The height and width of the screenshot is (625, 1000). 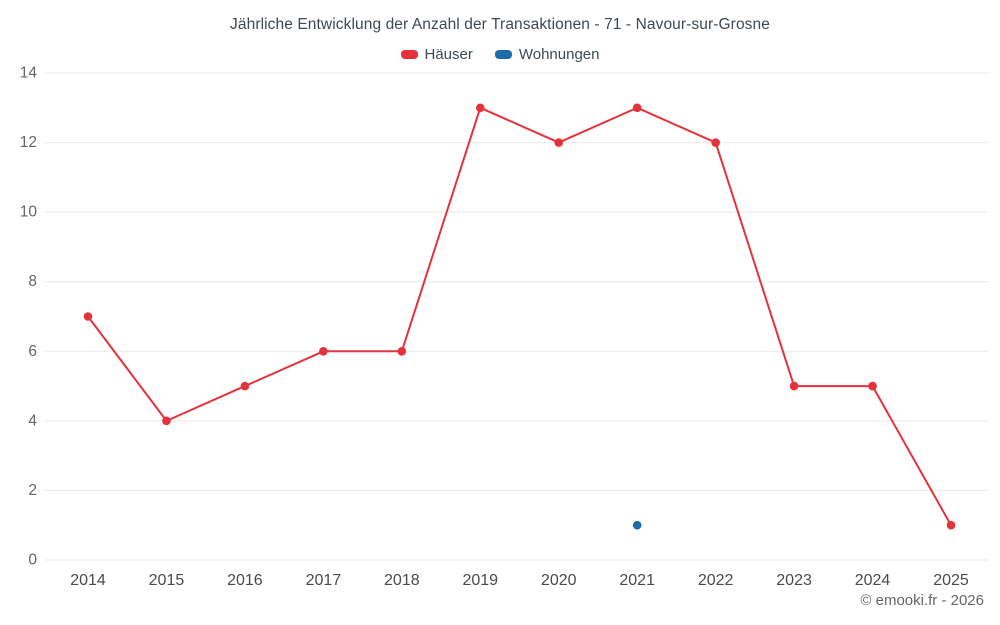 What do you see at coordinates (32, 420) in the screenshot?
I see `y-tick-label: 4` at bounding box center [32, 420].